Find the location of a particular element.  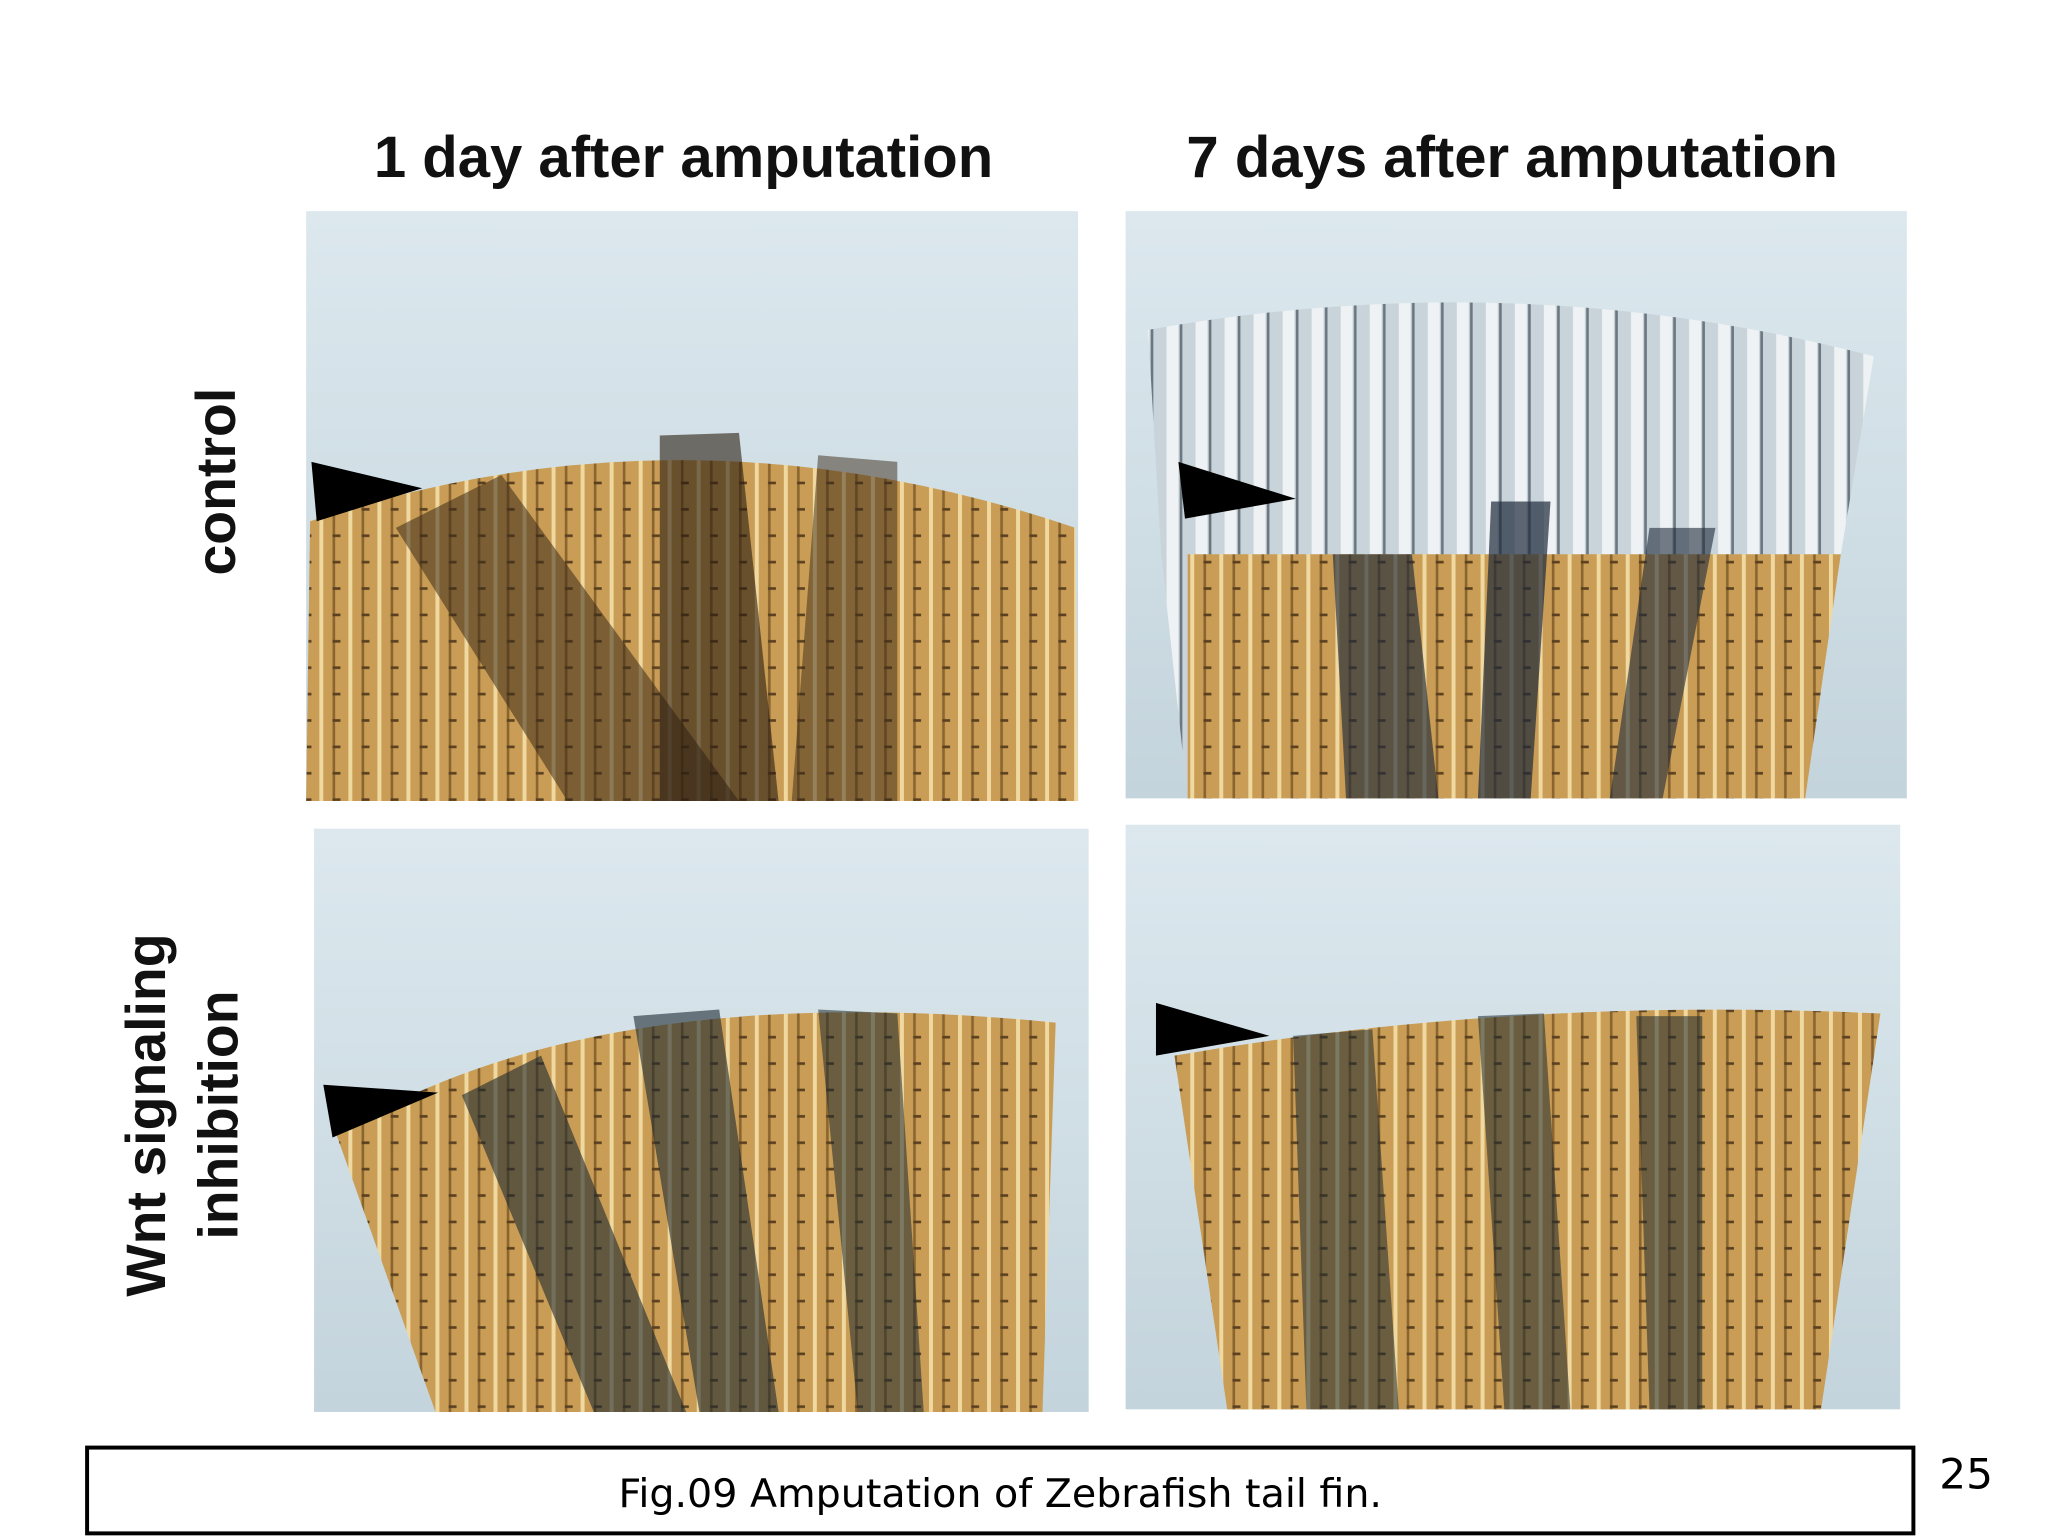

page-number: 25 is located at coordinates (1966, 1473).